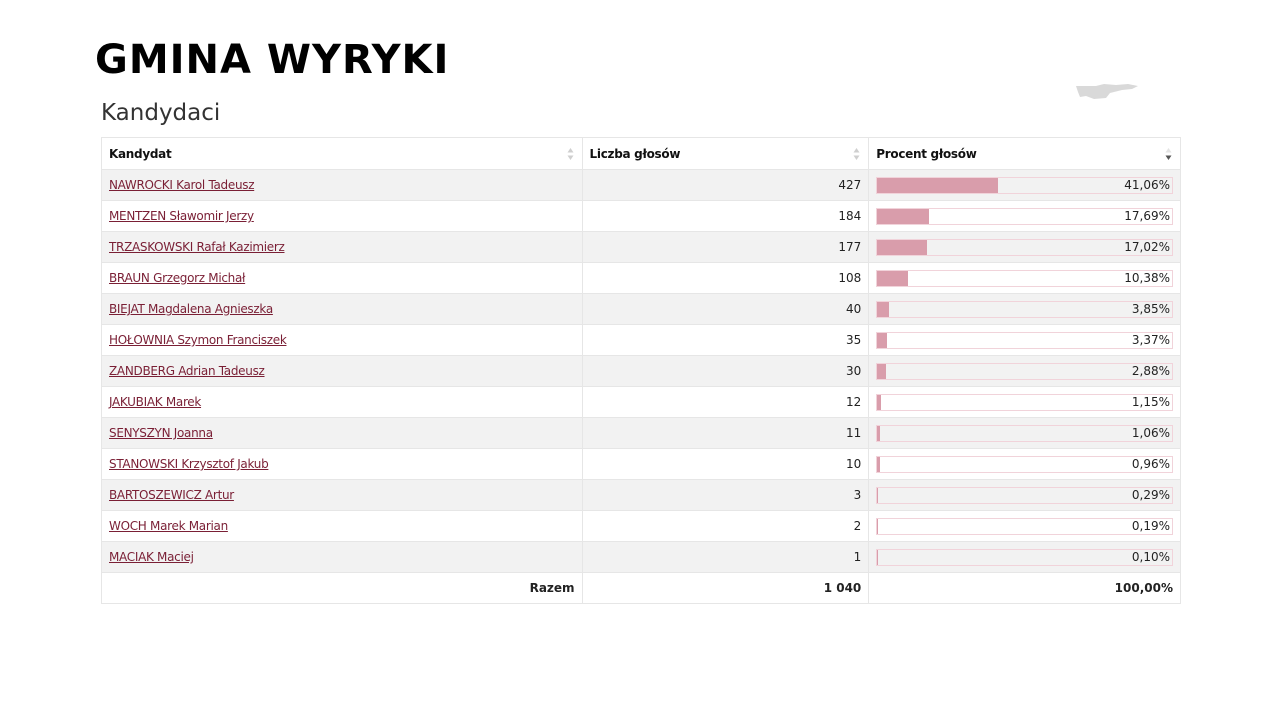  What do you see at coordinates (182, 185) in the screenshot?
I see `candidate-link: NAWROCKI Karol Tadeusz` at bounding box center [182, 185].